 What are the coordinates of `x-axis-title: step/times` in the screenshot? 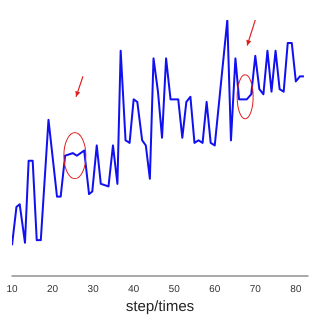 It's located at (160, 307).